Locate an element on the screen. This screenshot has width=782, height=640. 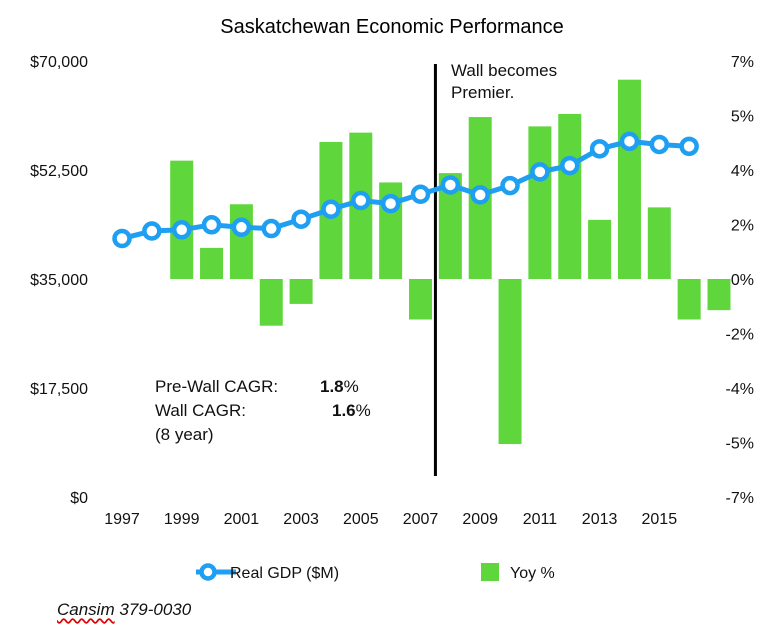
left-tick-label: $70,000 is located at coordinates (59, 62).